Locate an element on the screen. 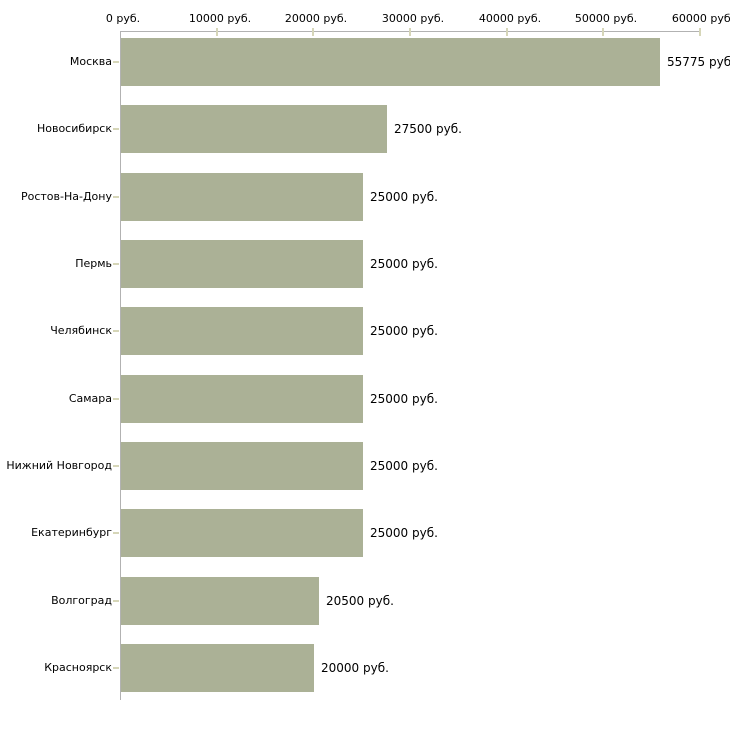 Image resolution: width=730 pixels, height=730 pixels. category-label: Екатеринбург is located at coordinates (71, 532).